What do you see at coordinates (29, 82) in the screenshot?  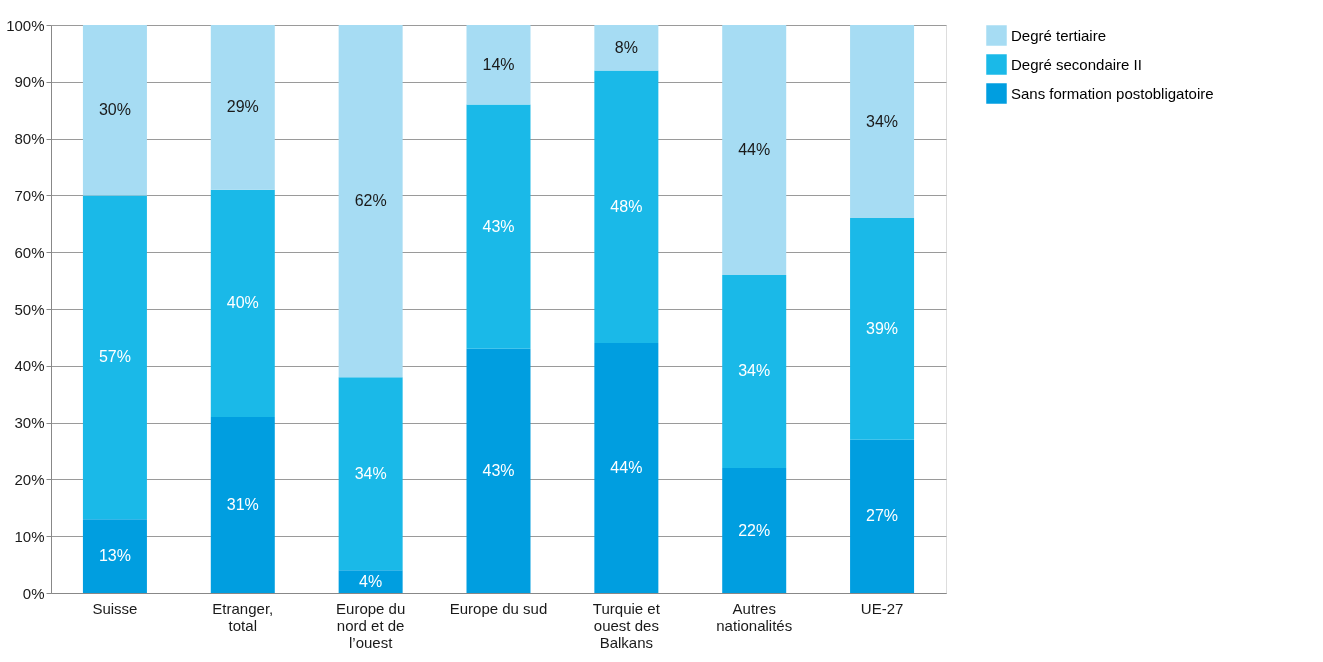 I see `y-tick-label: 90%` at bounding box center [29, 82].